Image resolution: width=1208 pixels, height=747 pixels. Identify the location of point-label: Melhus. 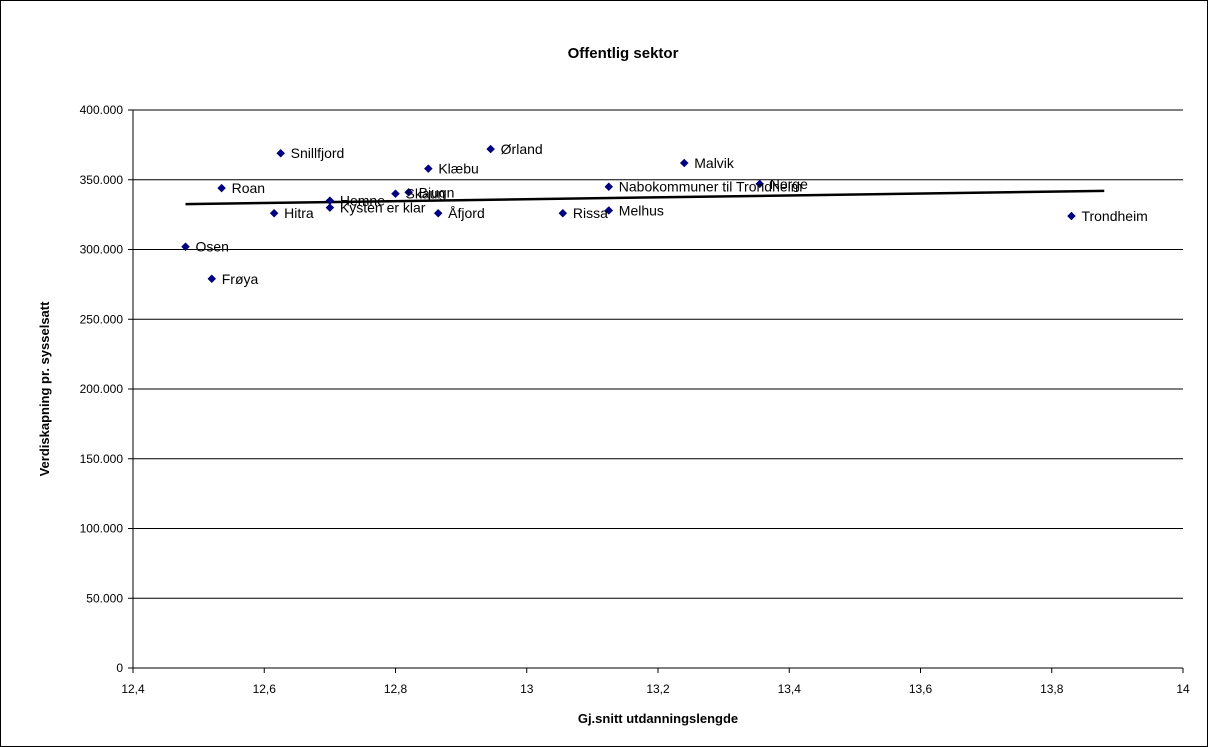
(641, 210).